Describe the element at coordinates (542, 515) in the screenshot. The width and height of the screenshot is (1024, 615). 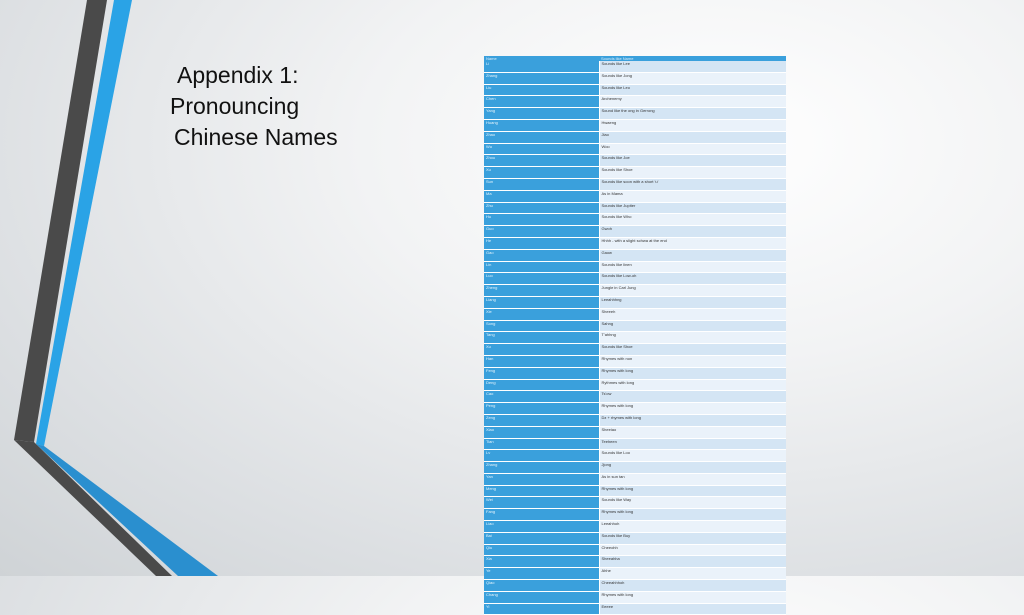
I see `name-cell: Fang` at that location.